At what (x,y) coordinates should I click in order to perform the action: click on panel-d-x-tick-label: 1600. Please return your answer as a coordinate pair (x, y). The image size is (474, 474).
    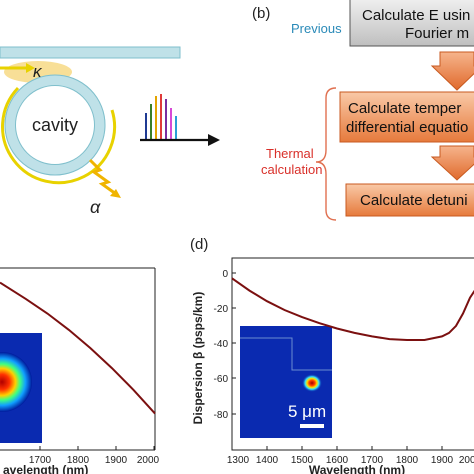
    Looking at the image, I should click on (337, 460).